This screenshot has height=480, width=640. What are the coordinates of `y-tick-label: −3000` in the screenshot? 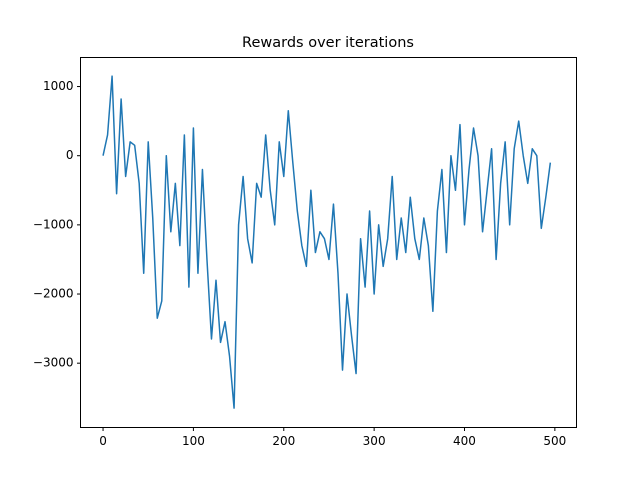 It's located at (53, 363).